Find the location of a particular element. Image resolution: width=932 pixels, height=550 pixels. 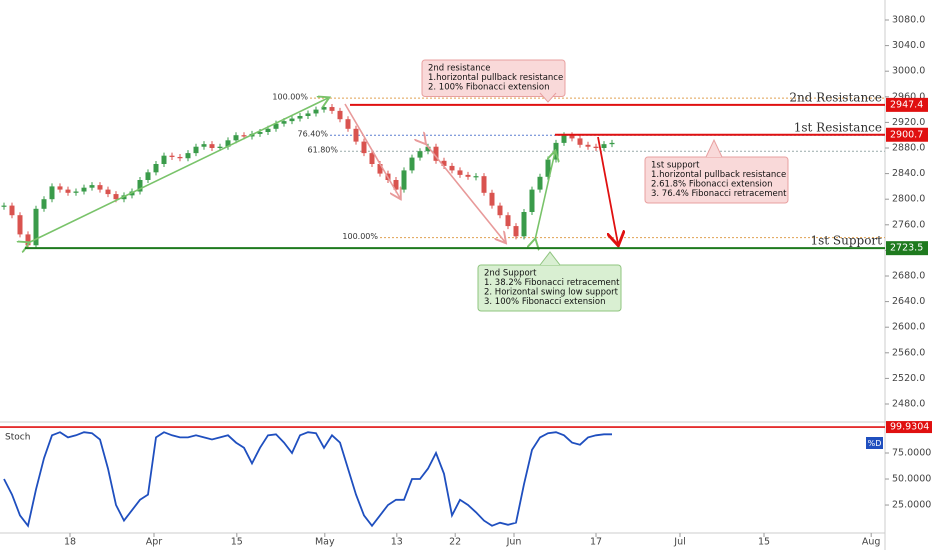

x-tick-label: Jul is located at coordinates (679, 542).